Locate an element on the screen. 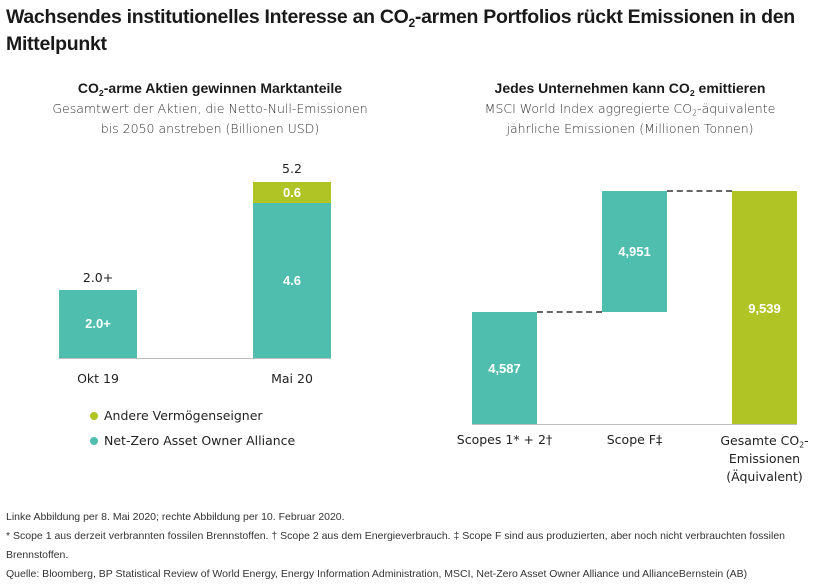  x-axis-label-total-line2: Emissionen is located at coordinates (764, 458).